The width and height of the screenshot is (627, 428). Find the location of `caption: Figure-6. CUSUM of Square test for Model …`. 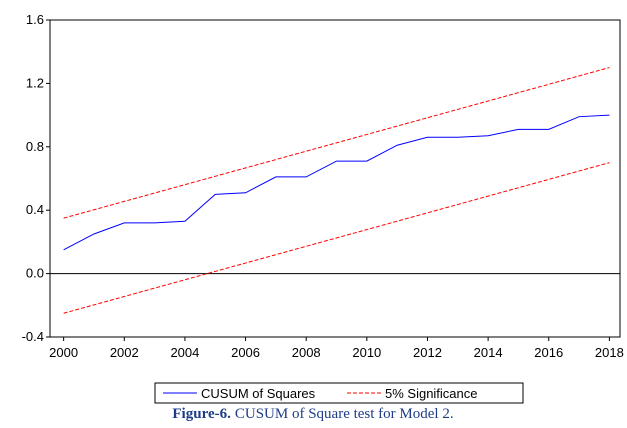

caption: Figure-6. CUSUM of Square test for Model … is located at coordinates (312, 414).